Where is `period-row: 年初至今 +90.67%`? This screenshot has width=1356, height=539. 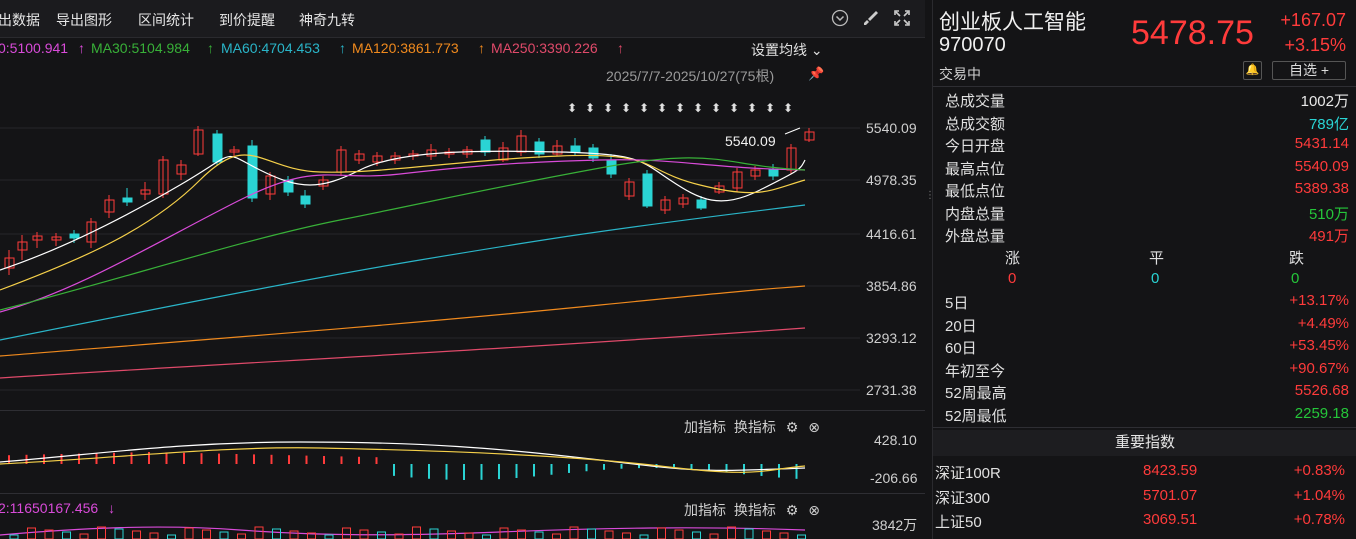 period-row: 年初至今 +90.67% is located at coordinates (1147, 371).